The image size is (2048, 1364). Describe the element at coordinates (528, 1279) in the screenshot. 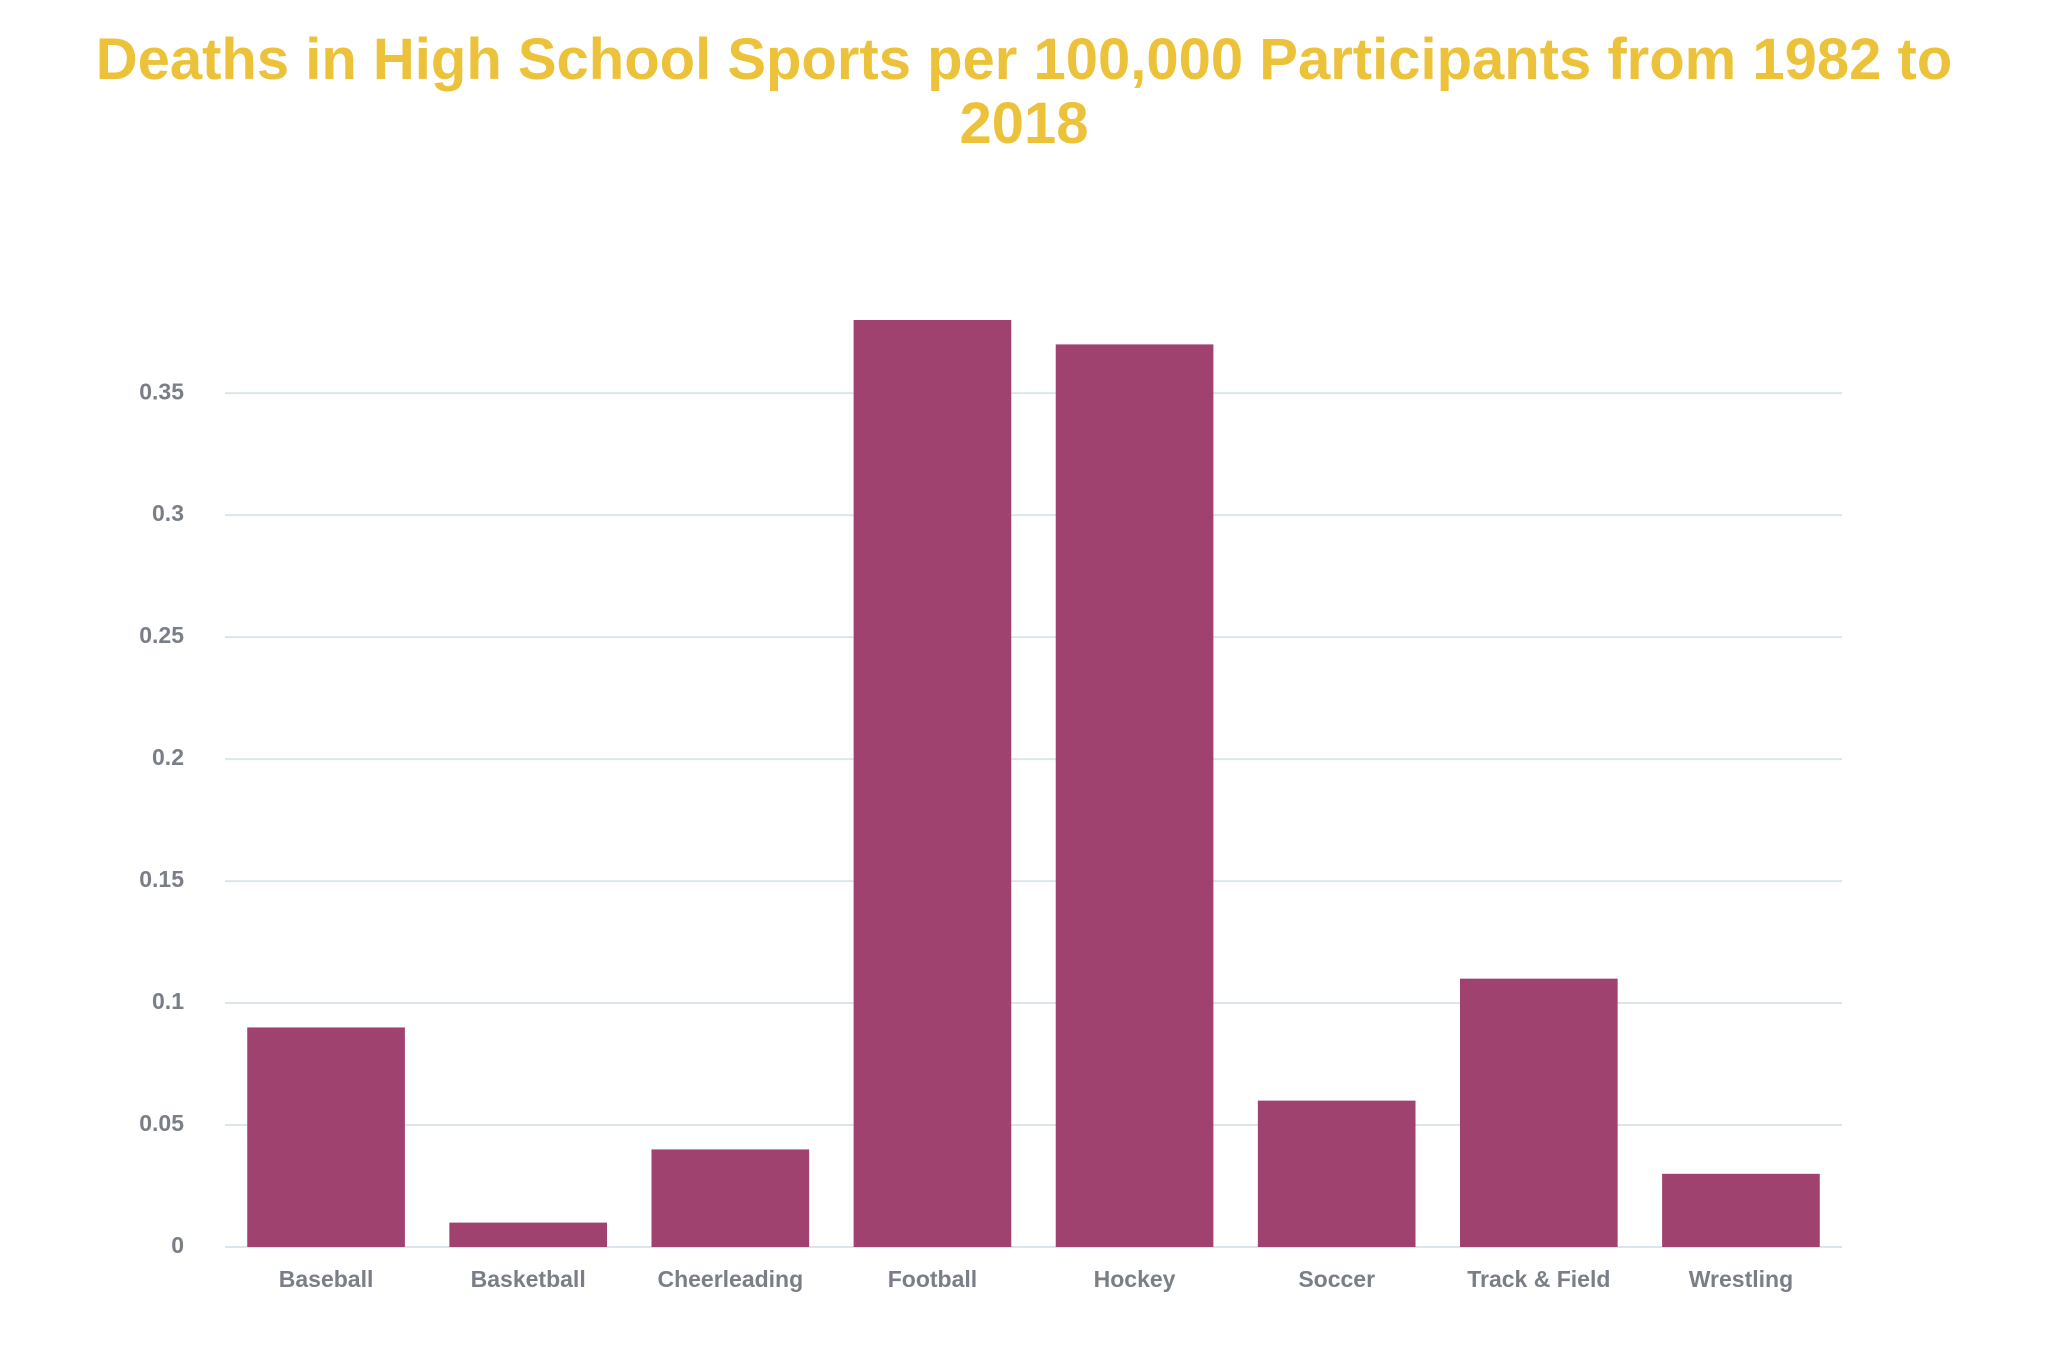

I see `x-tick-label: Basketball` at that location.